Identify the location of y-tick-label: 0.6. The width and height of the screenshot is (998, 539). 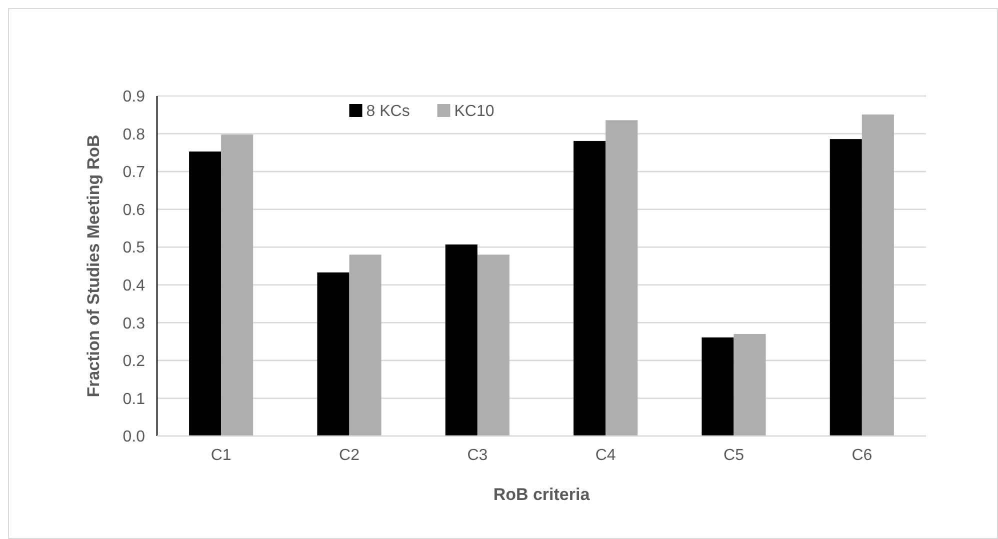
(134, 210).